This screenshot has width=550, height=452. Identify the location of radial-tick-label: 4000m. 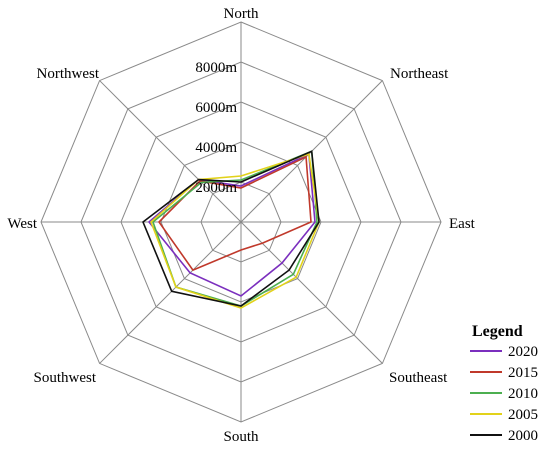
(216, 148).